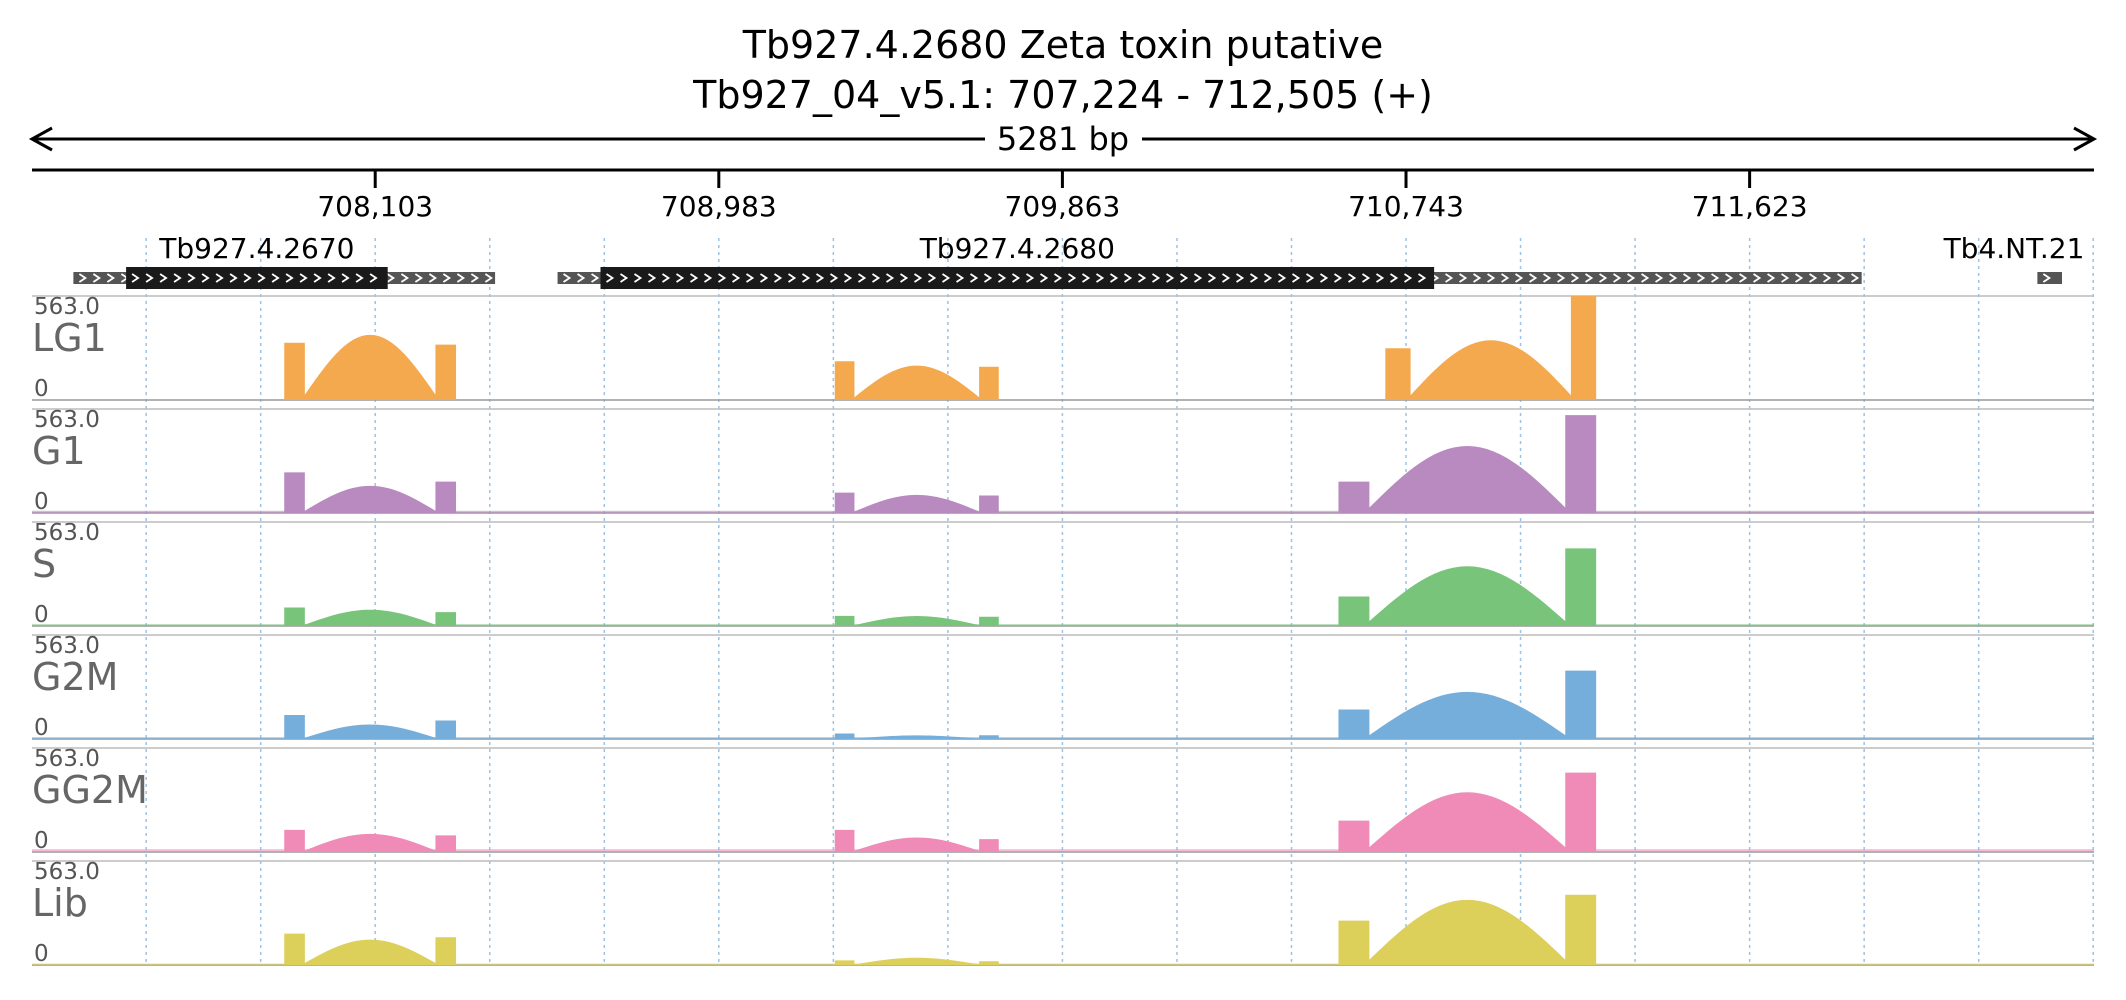 This screenshot has width=2126, height=1000. I want to click on span-length-label: 5281 bp, so click(1063, 139).